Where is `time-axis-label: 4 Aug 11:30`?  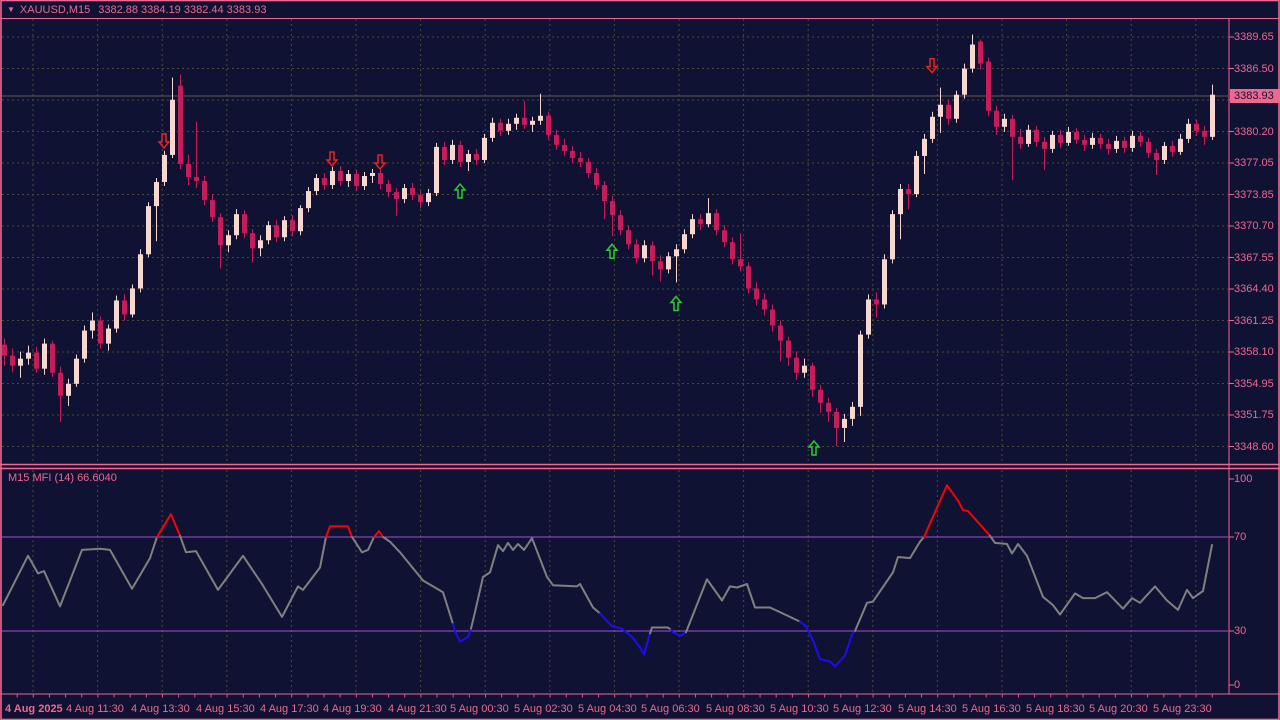 time-axis-label: 4 Aug 11:30 is located at coordinates (95, 709).